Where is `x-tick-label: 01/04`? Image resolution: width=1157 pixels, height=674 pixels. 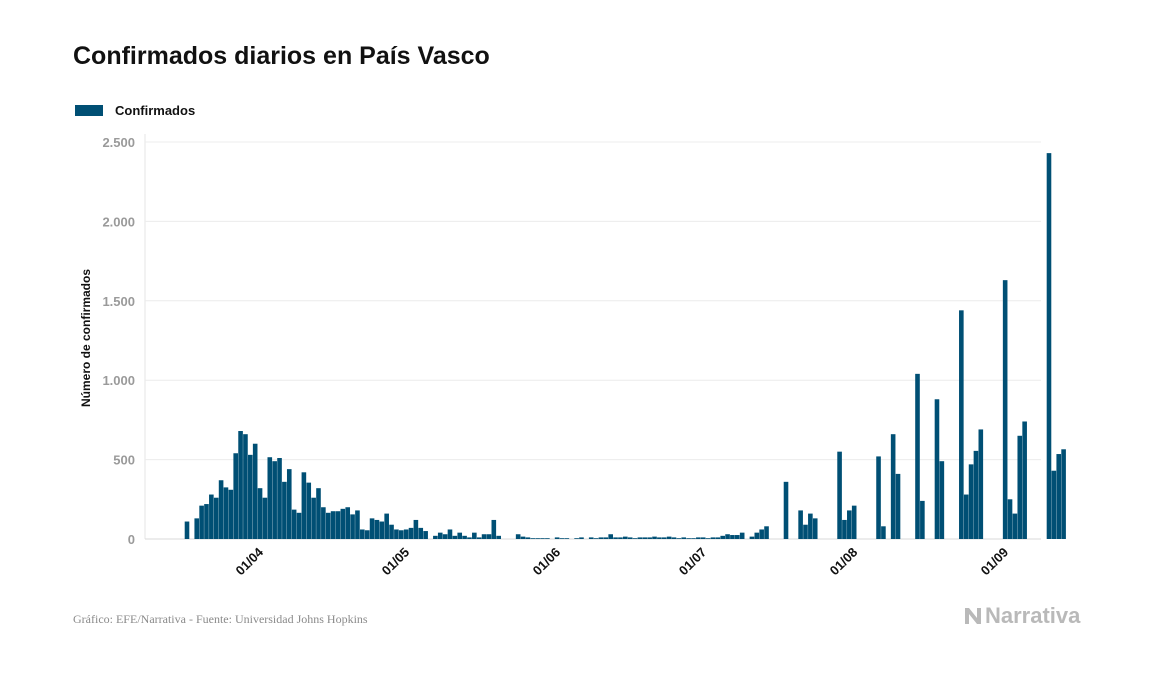
x-tick-label: 01/04 is located at coordinates (250, 561).